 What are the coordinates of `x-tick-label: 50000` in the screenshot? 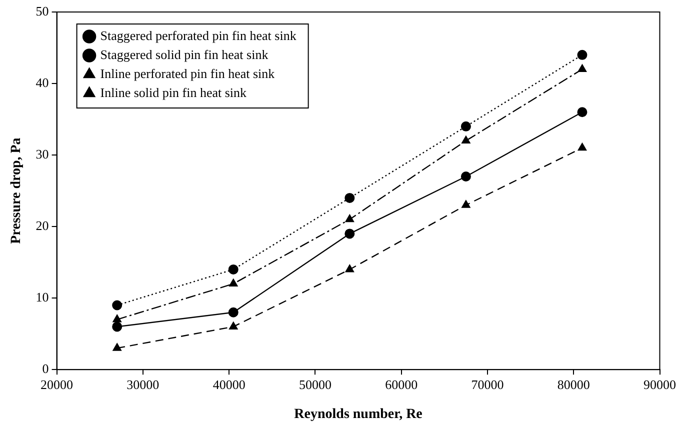 It's located at (315, 384).